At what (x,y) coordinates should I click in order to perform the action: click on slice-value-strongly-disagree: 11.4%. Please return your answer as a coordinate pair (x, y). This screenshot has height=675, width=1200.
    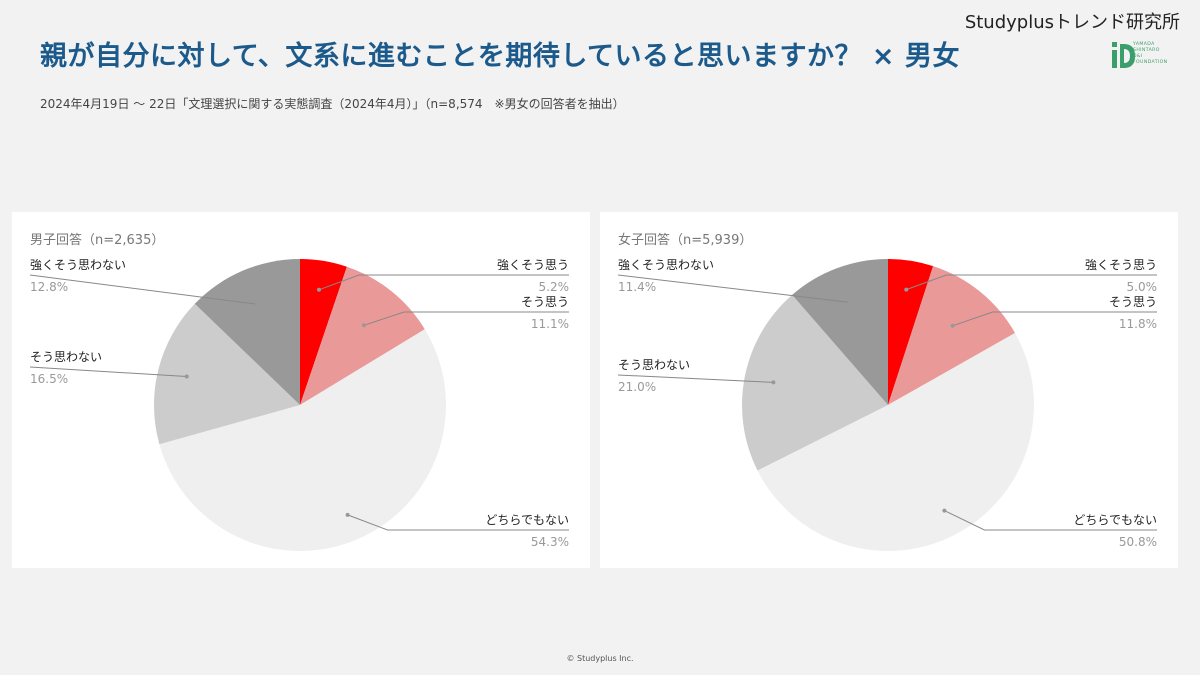
    Looking at the image, I should click on (637, 287).